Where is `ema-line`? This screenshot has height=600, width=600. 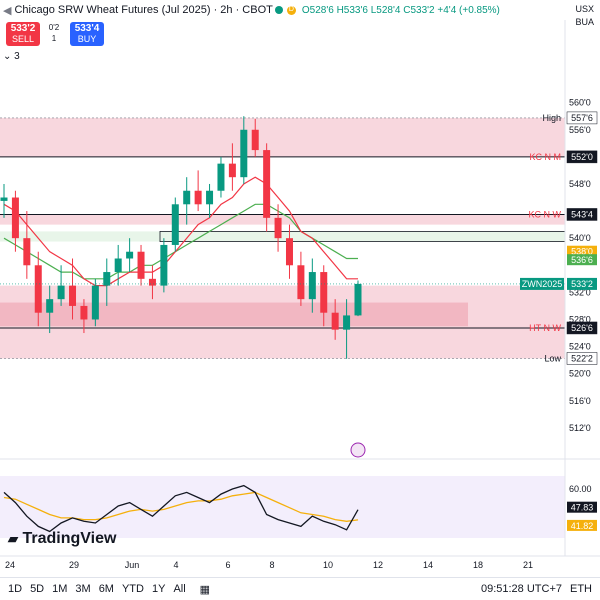
ema-line is located at coordinates (180, 231).